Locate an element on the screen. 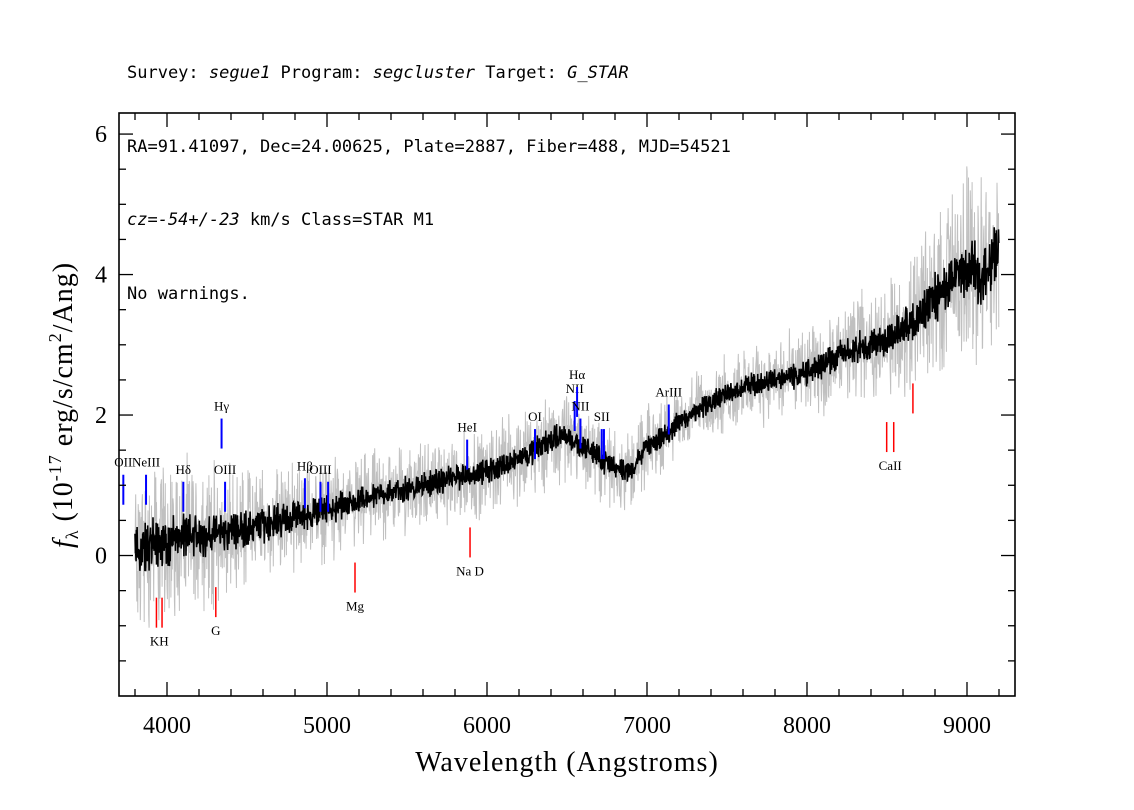  absorption-line-label: Mg is located at coordinates (355, 606).